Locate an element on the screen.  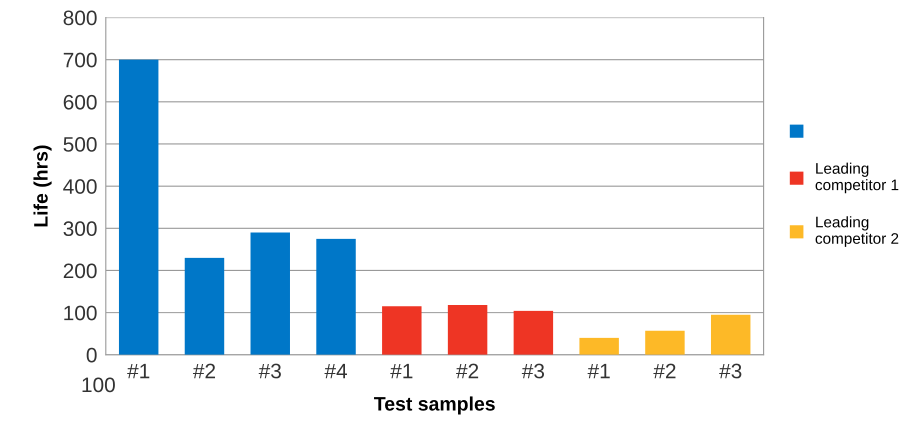
y-tick-label: 100 is located at coordinates (80, 313).